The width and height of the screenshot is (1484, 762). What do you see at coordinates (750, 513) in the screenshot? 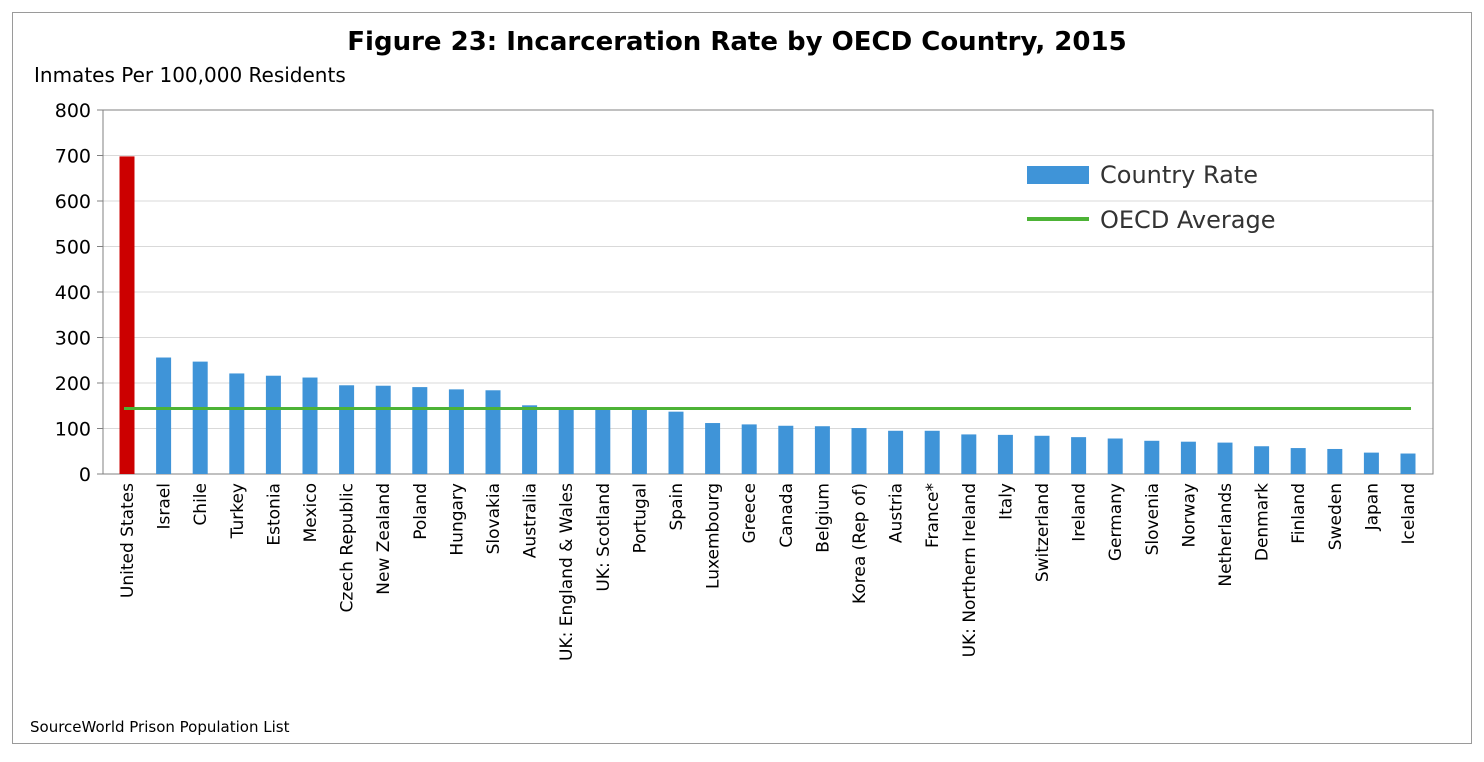
I see `x-tick-label: Greece` at bounding box center [750, 513].